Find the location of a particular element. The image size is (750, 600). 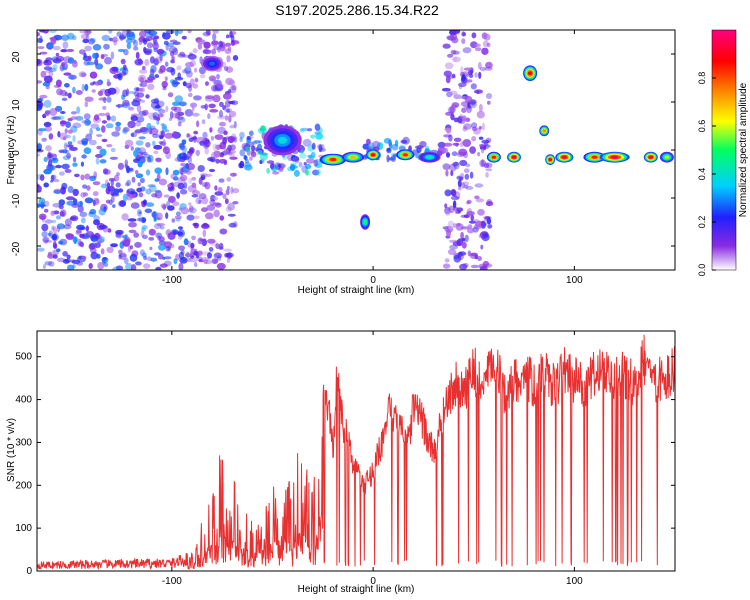

colorbar-tick-label: 0.4 is located at coordinates (702, 174).